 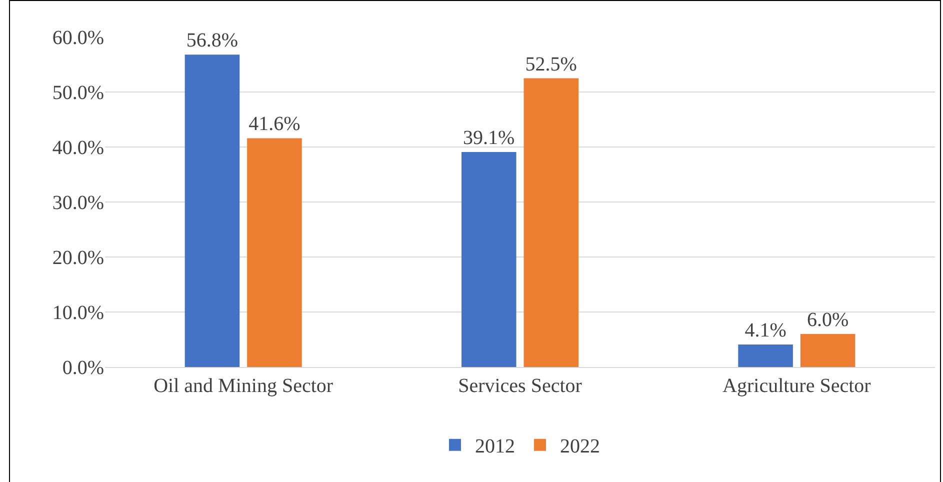 I want to click on data-label: 41.6%, so click(x=274, y=124).